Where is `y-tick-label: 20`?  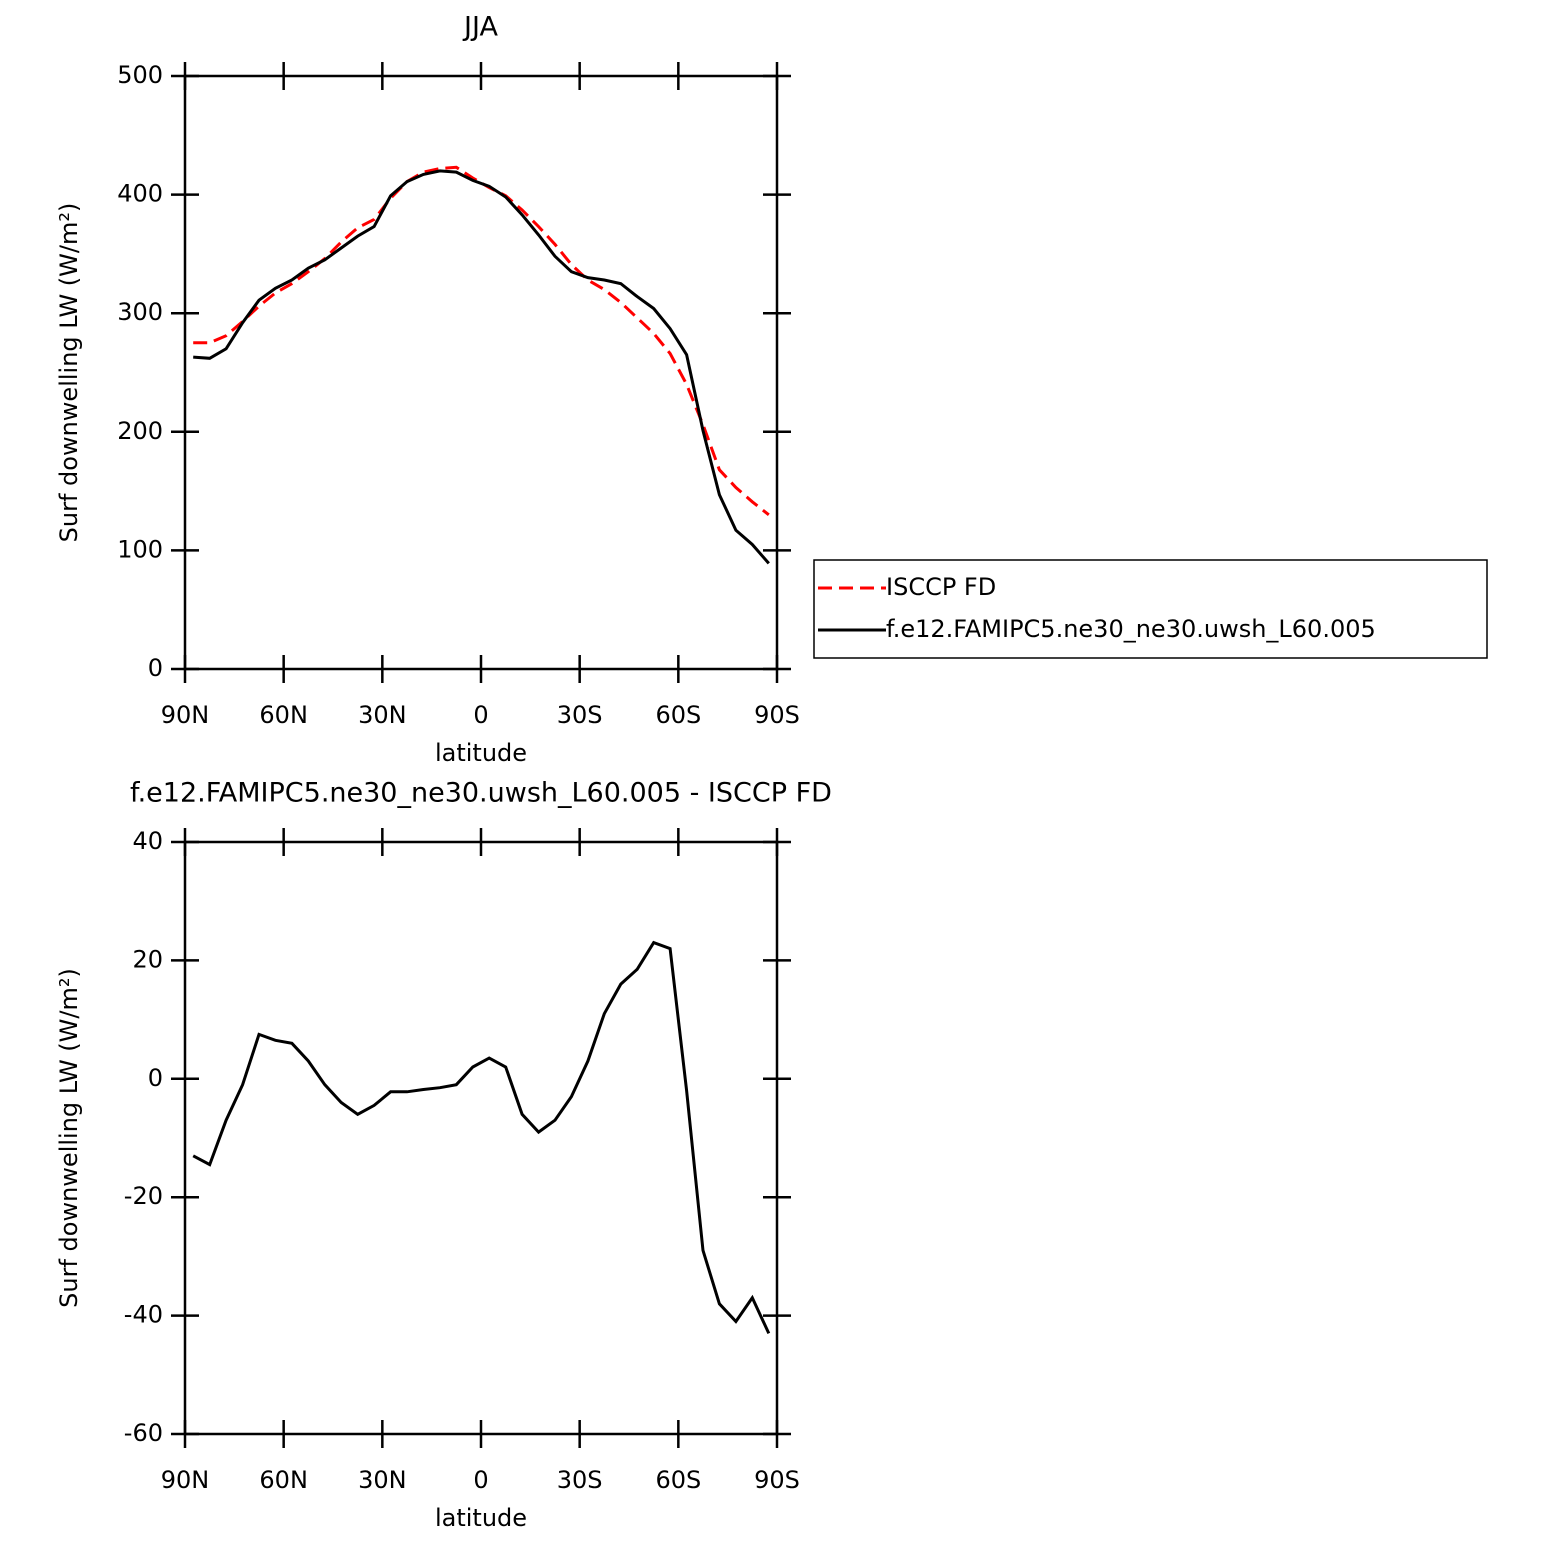 y-tick-label: 20 is located at coordinates (147, 959).